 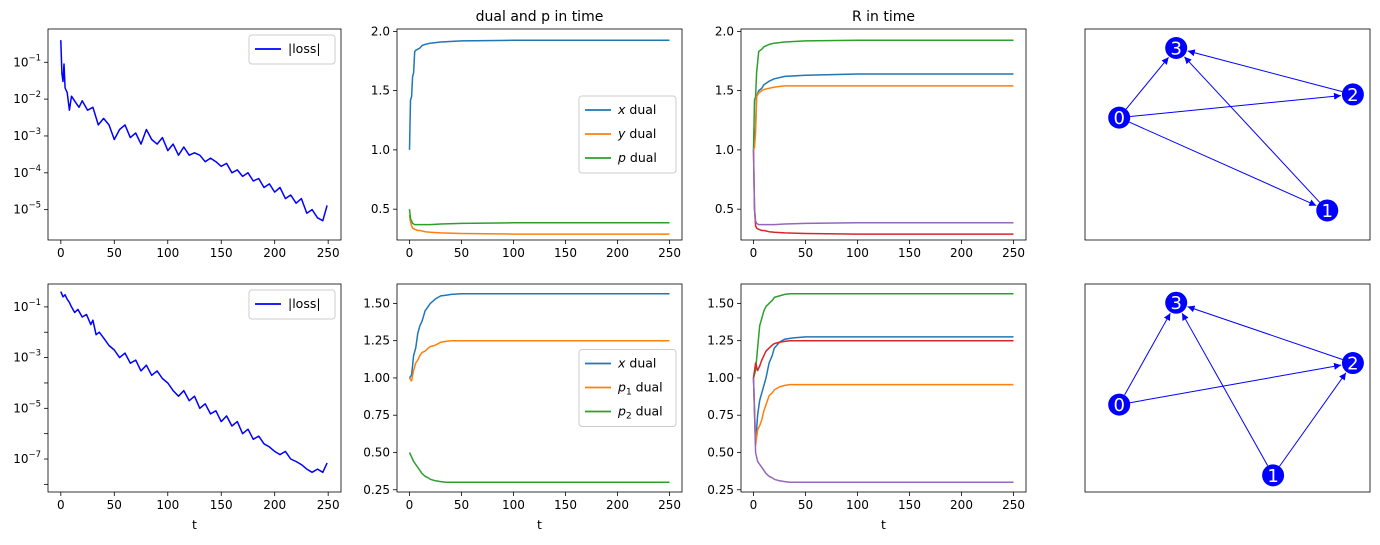 I want to click on loss-bottom-xtick-label-3: 150, so click(x=221, y=505).